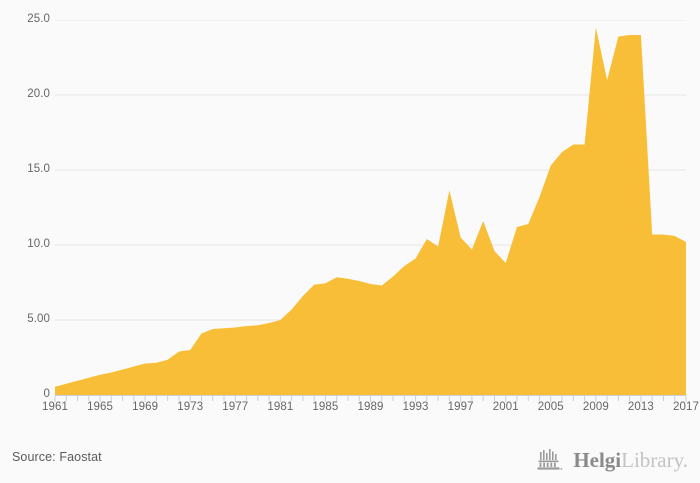 The height and width of the screenshot is (483, 700). What do you see at coordinates (550, 407) in the screenshot?
I see `x-axis-tick-label: 2005` at bounding box center [550, 407].